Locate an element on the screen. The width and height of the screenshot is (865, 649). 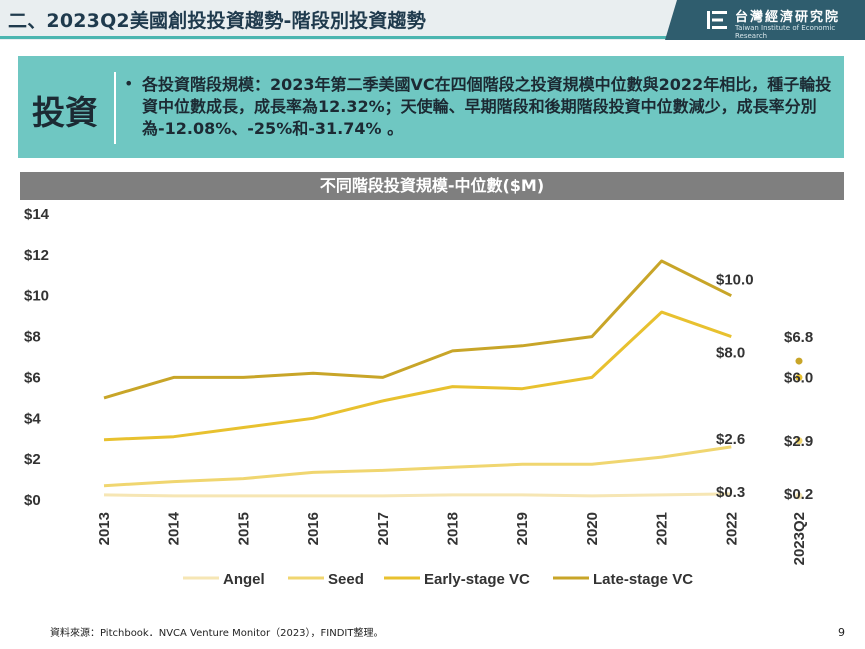
y-tick-label: $2 is located at coordinates (32, 459).